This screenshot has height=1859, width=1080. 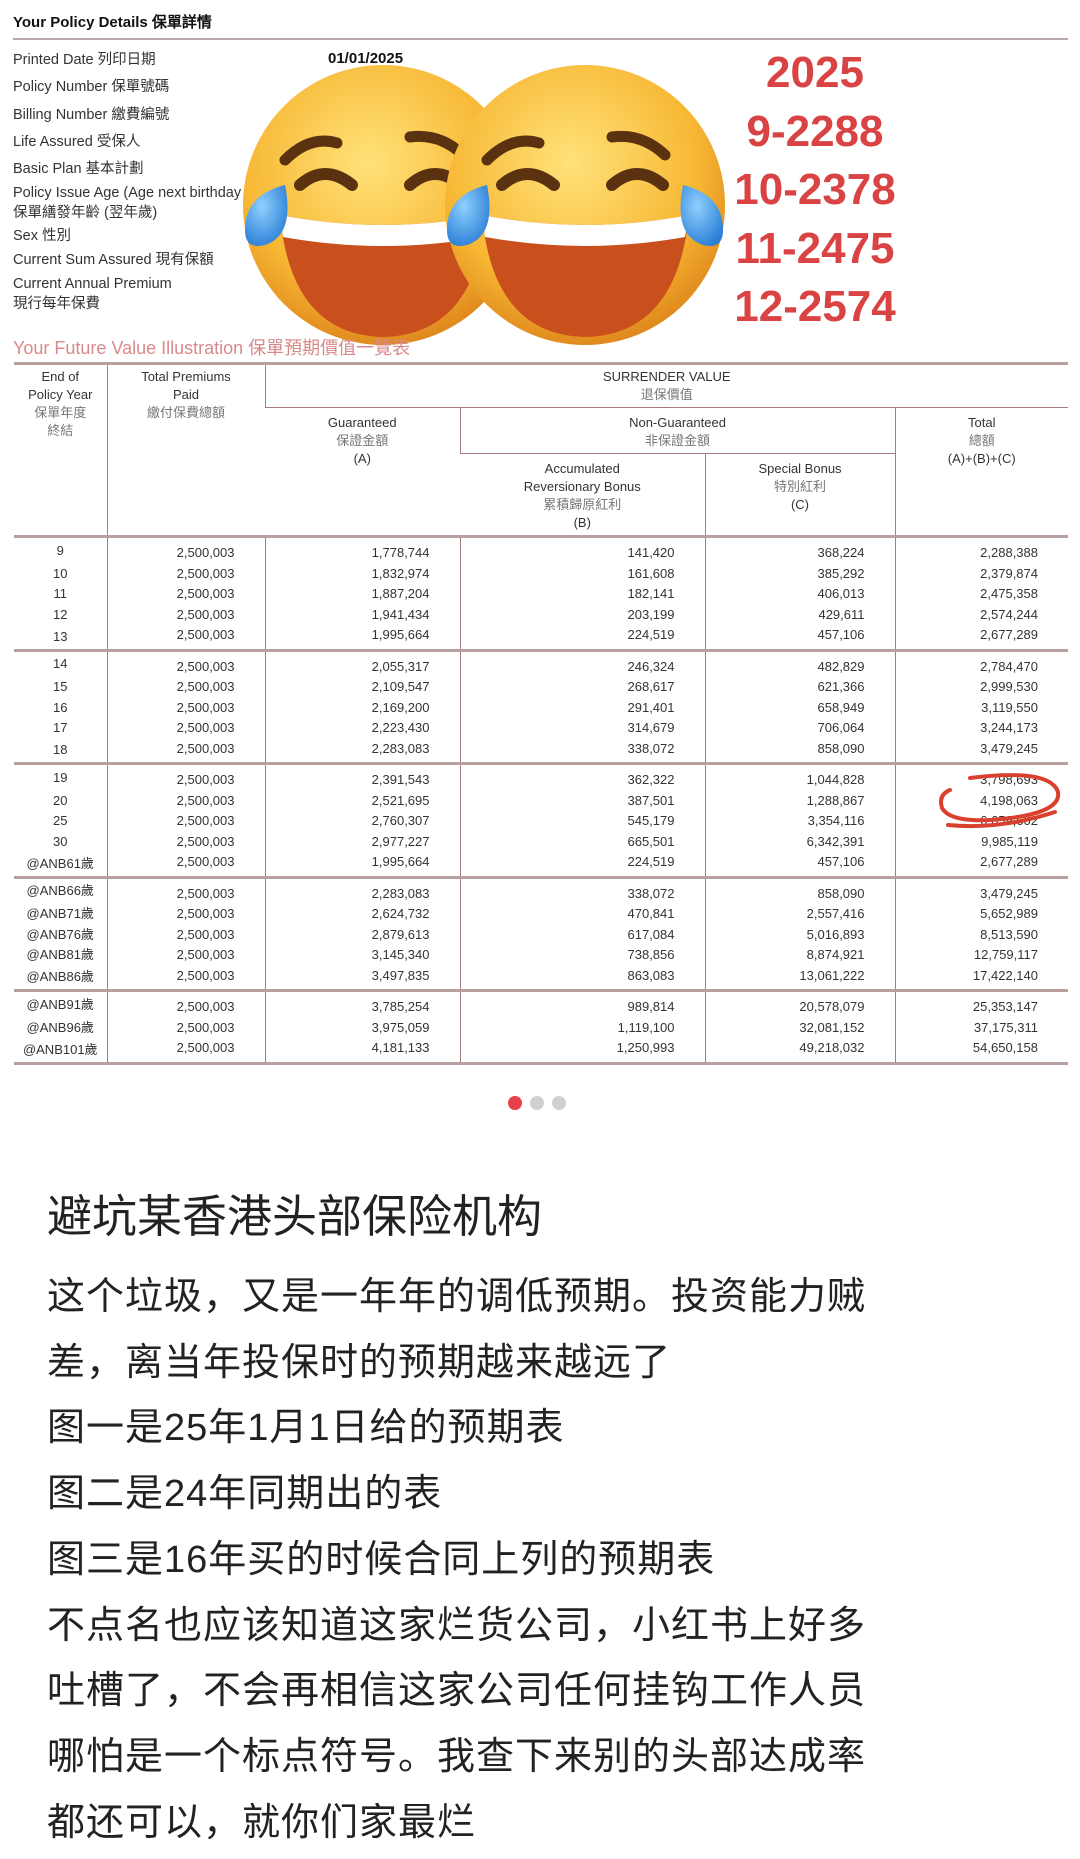 What do you see at coordinates (457, 1625) in the screenshot?
I see `post-body-line: 不点名也应该知道这家烂货公司，小红书上好多` at bounding box center [457, 1625].